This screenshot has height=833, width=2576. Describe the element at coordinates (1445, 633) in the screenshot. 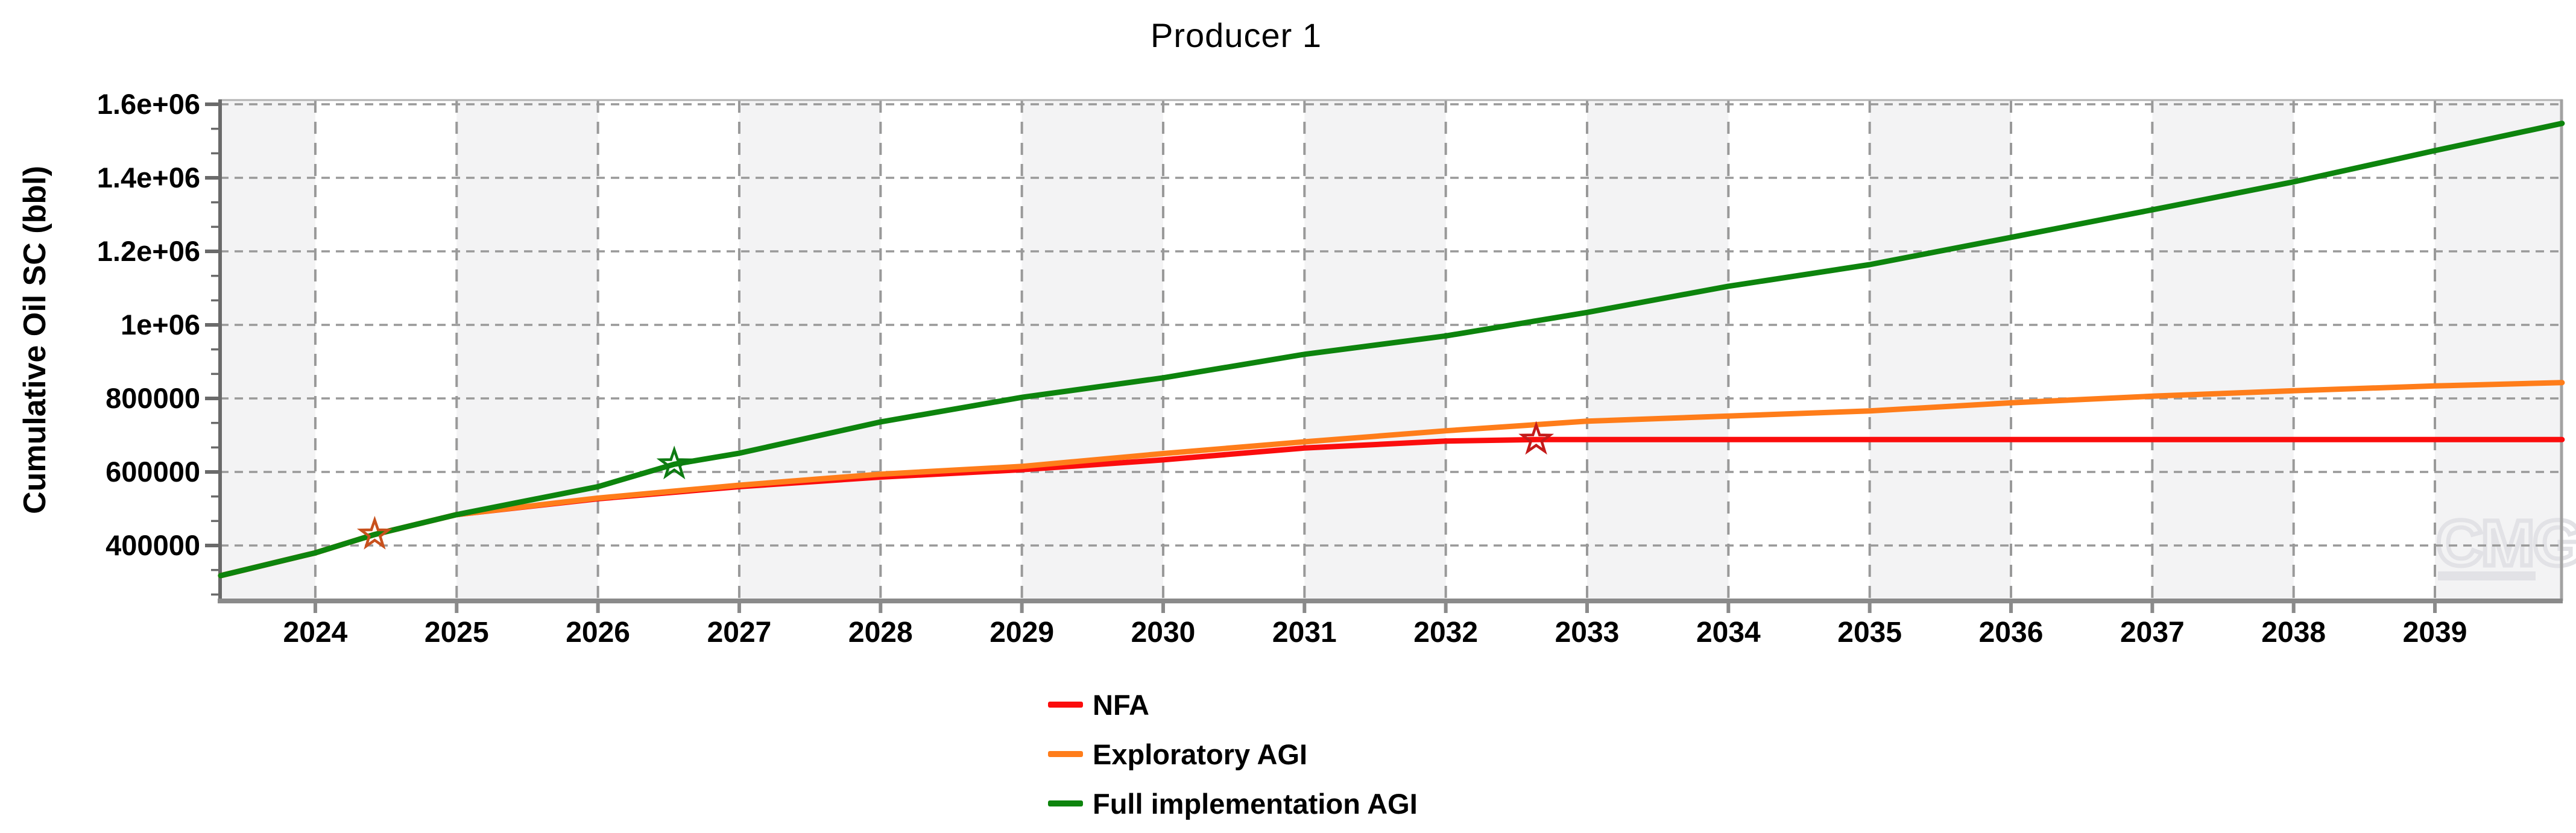

I see `x-tick-label-2032: 2032` at that location.